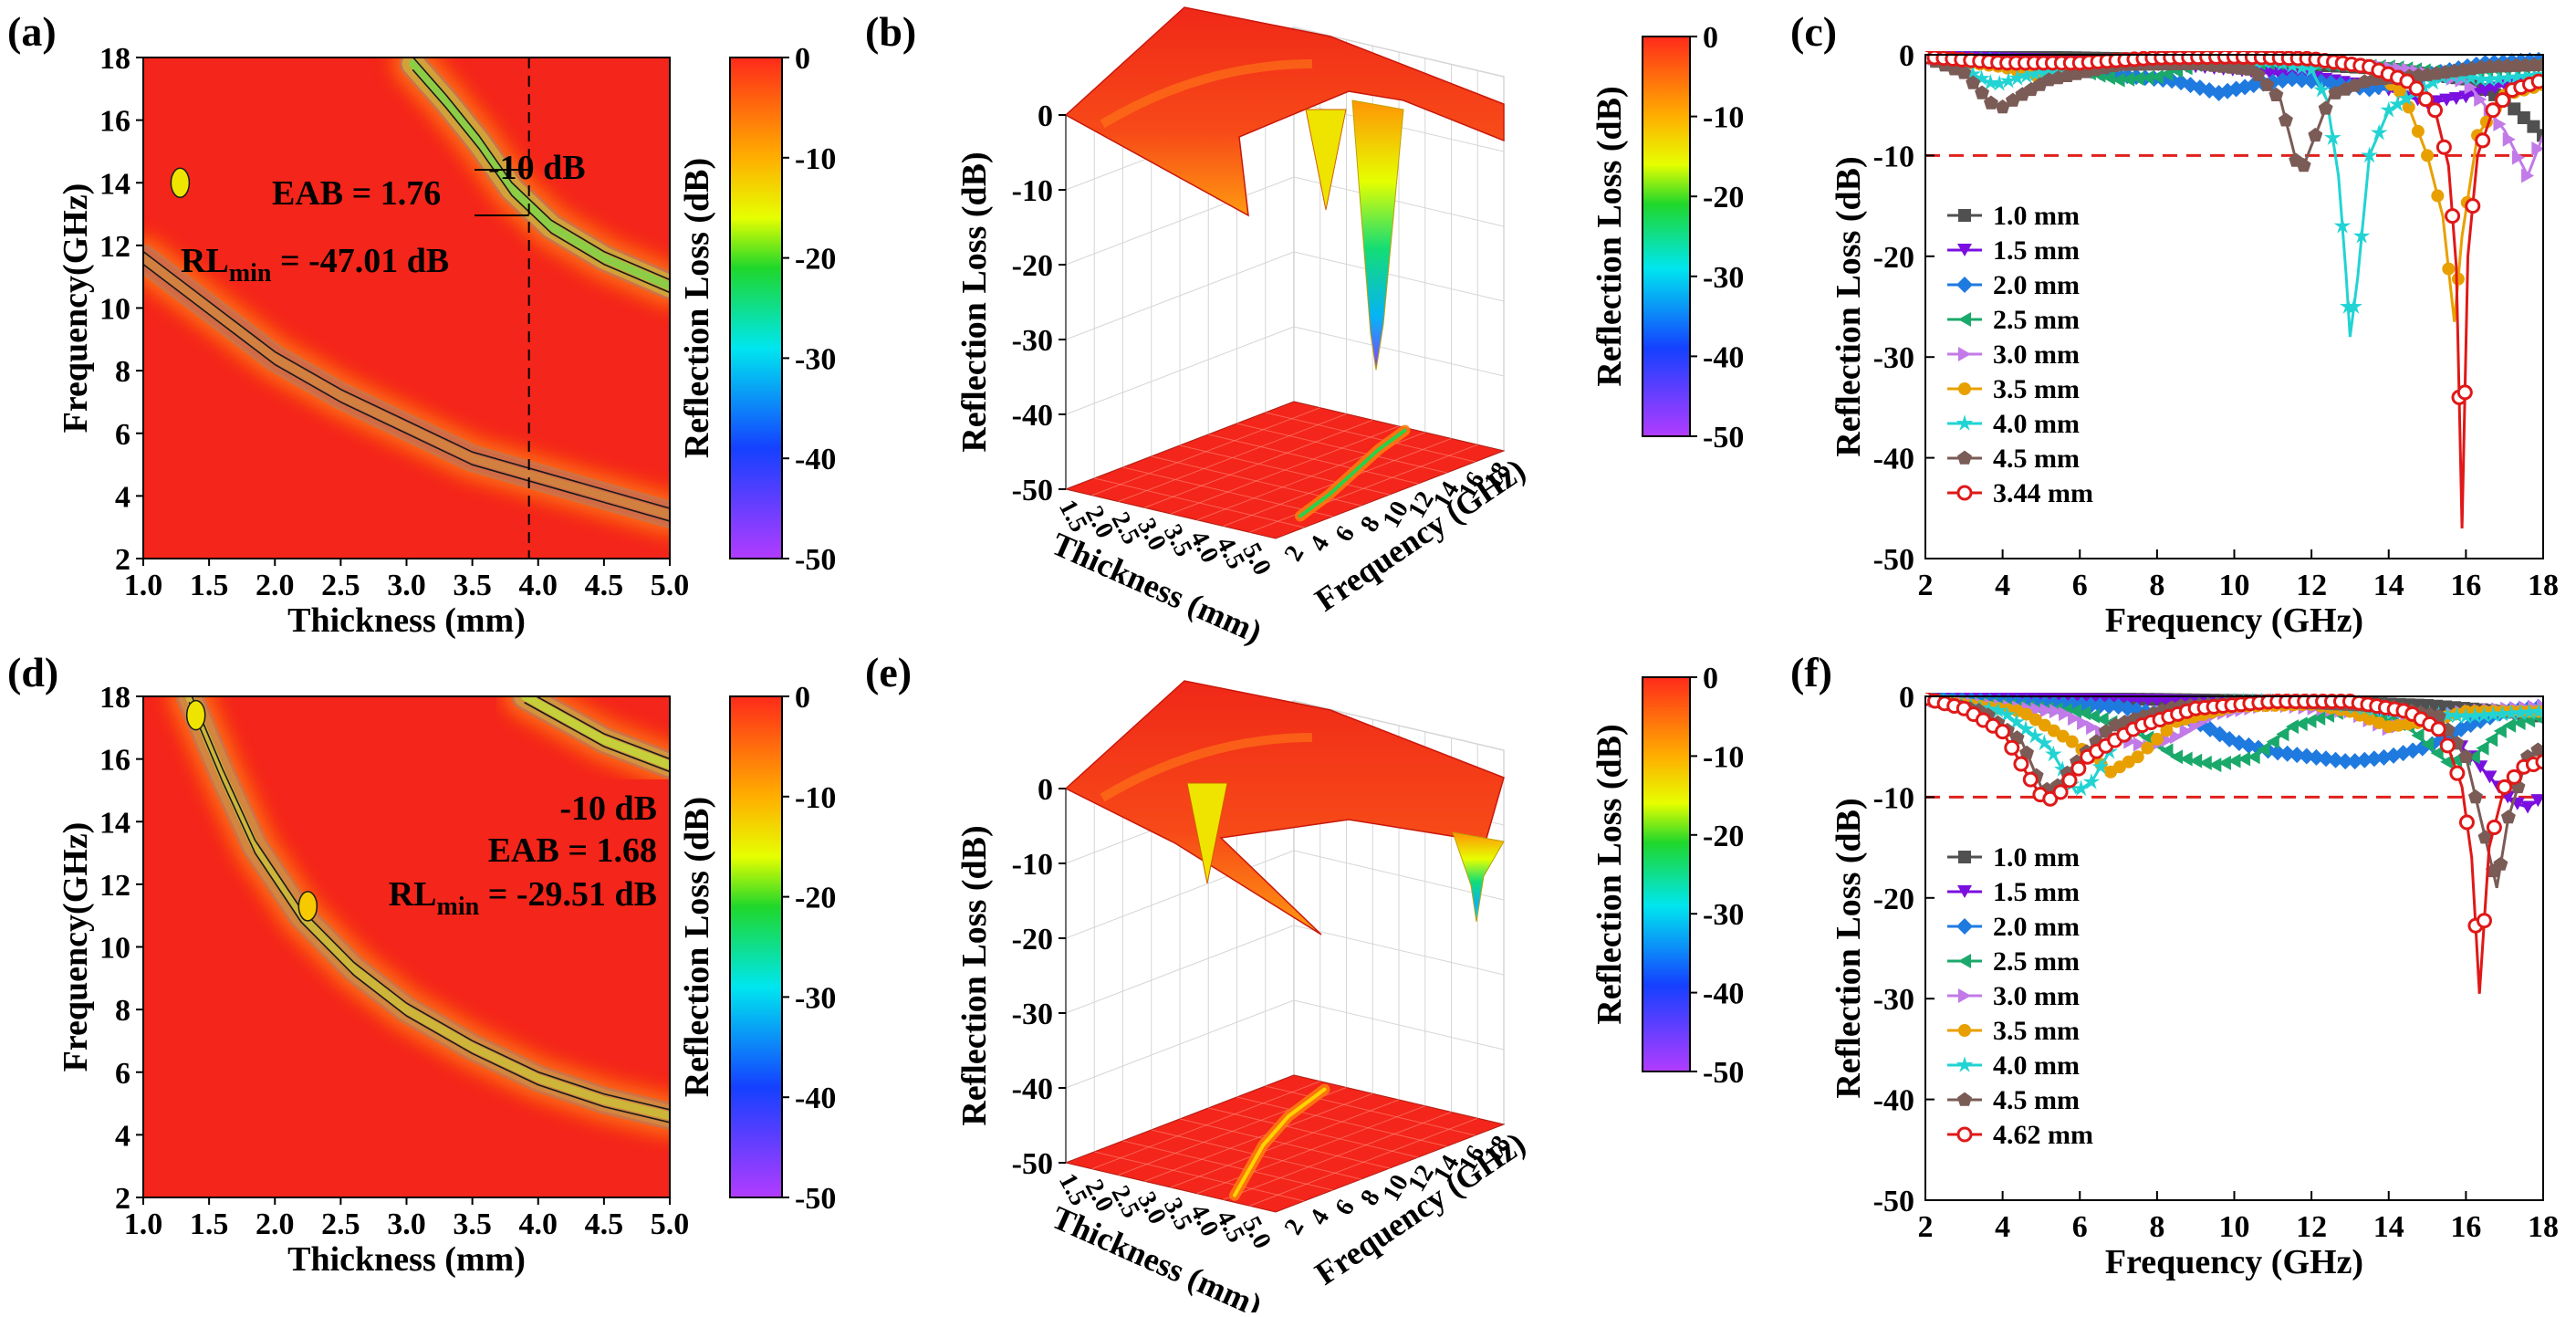 This screenshot has width=2576, height=1317. What do you see at coordinates (32, 31) in the screenshot?
I see `panel-label-a: (a)` at bounding box center [32, 31].